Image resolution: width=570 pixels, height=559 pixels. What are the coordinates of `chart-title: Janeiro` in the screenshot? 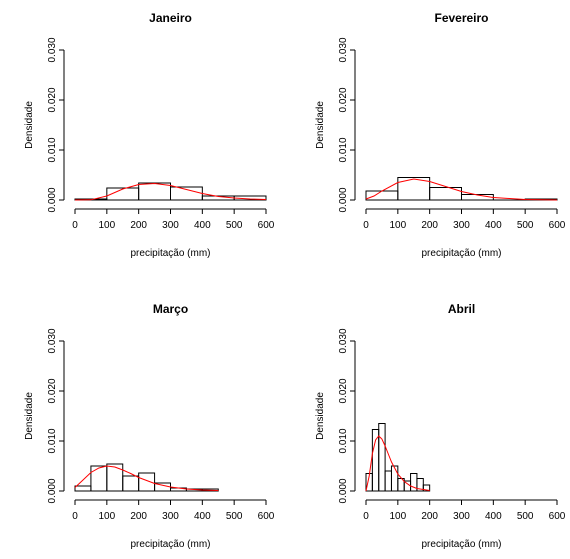 It's located at (170, 18).